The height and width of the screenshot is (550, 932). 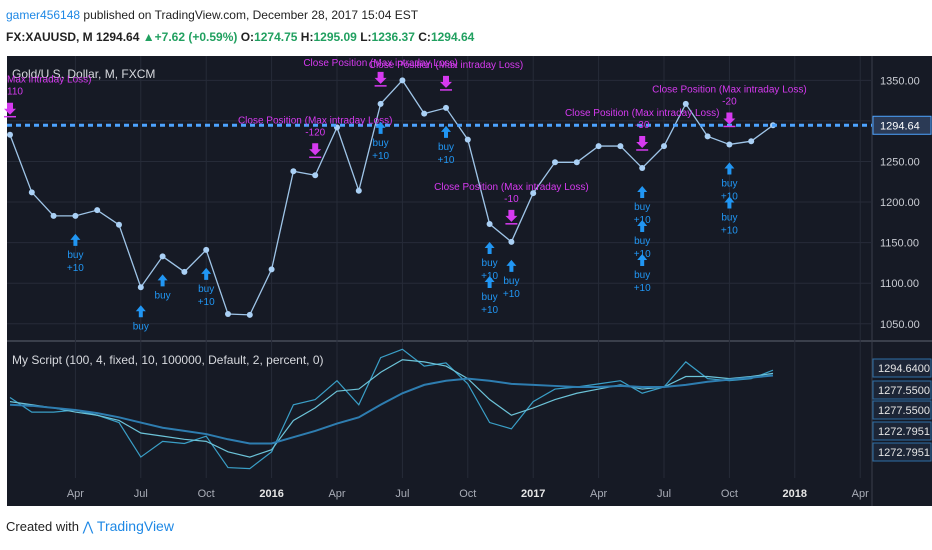 What do you see at coordinates (271, 494) in the screenshot?
I see `x-tick-label: 2016` at bounding box center [271, 494].